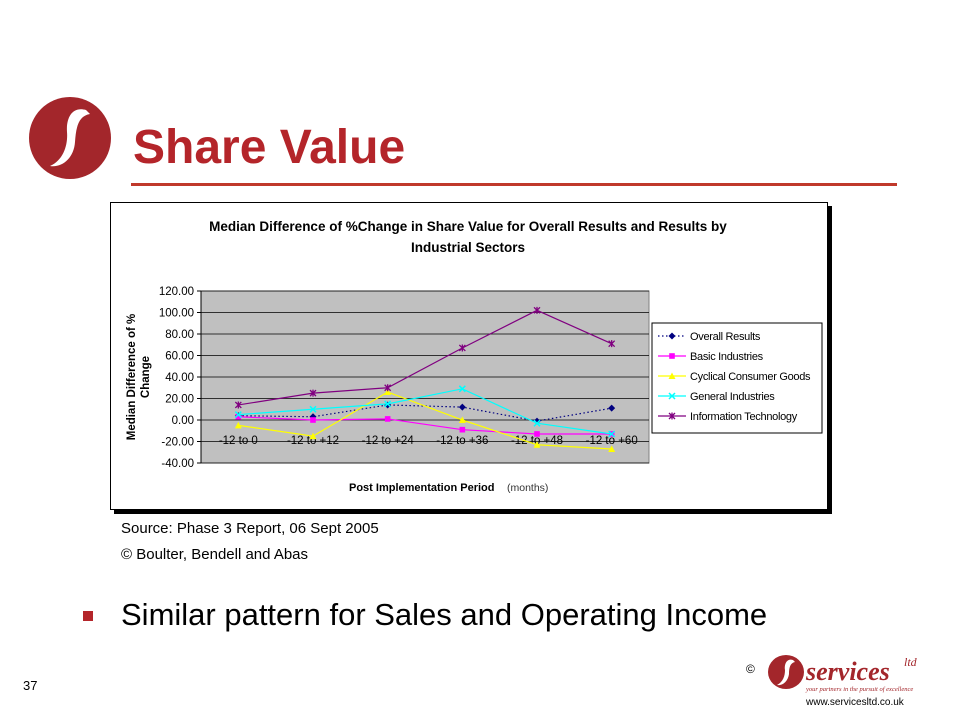  I want to click on y-tick-label: 100.00, so click(176, 314).